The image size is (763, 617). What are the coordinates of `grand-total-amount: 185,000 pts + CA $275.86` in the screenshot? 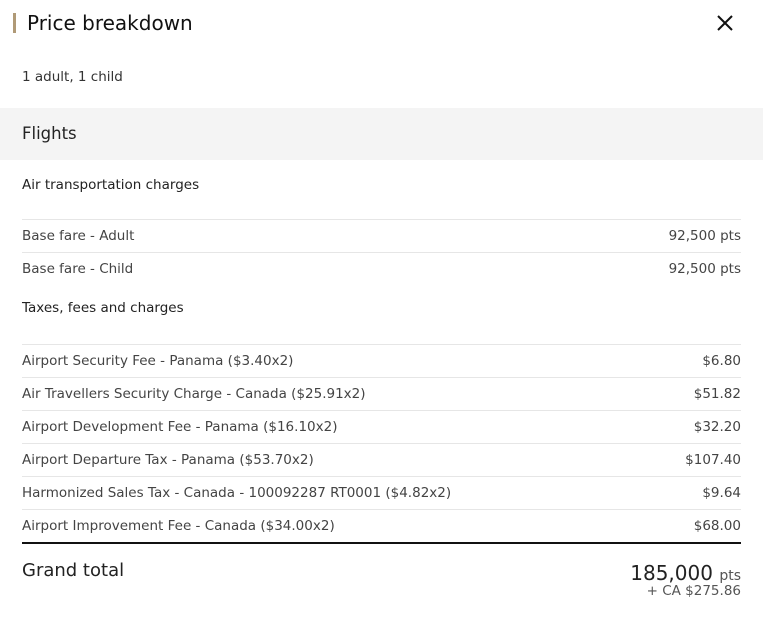 It's located at (685, 580).